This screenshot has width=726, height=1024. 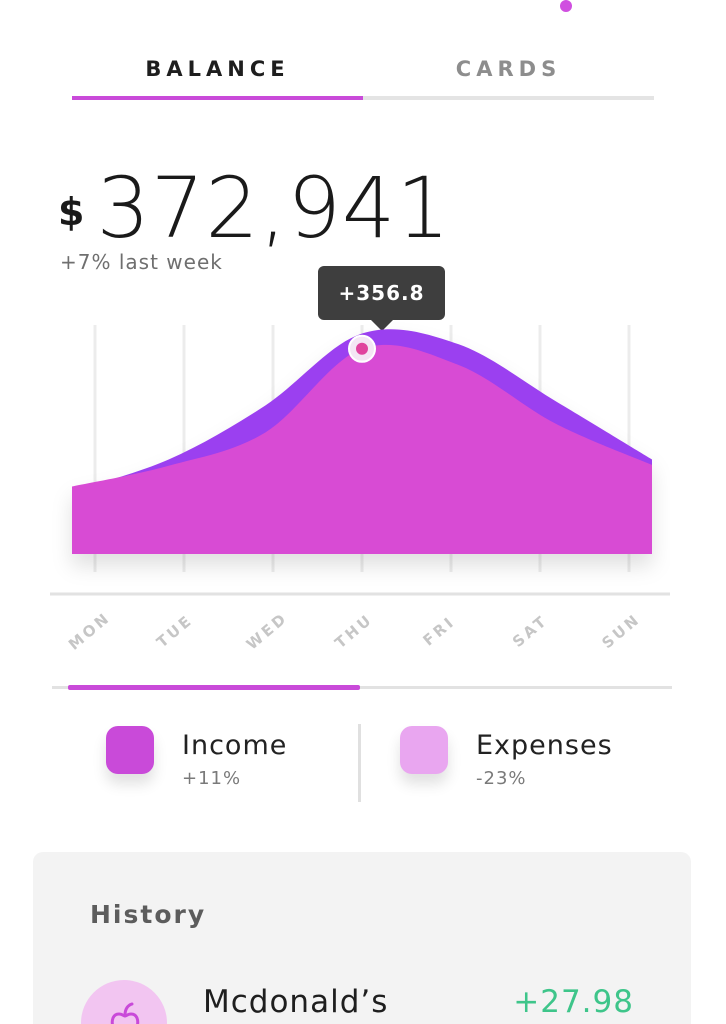 What do you see at coordinates (362, 687) in the screenshot?
I see `range-track` at bounding box center [362, 687].